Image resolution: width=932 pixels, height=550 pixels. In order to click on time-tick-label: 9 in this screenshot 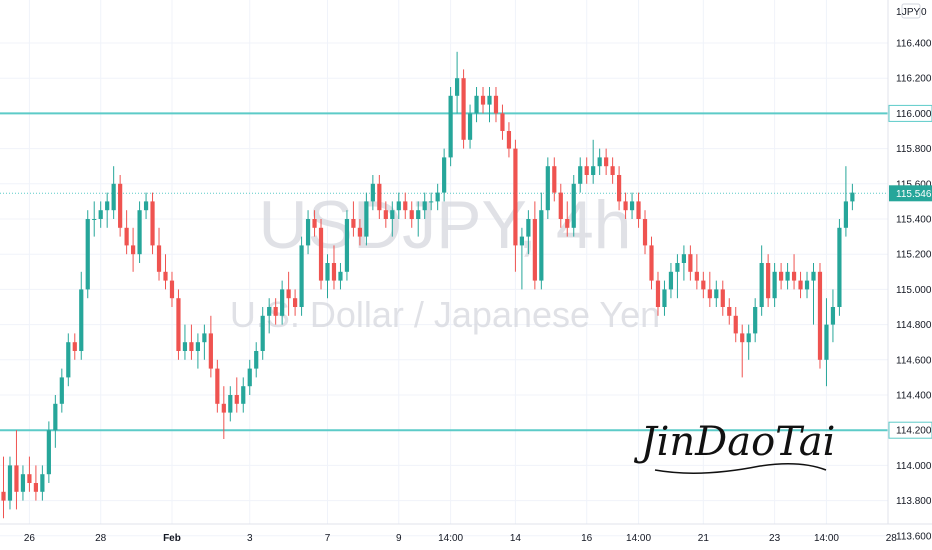, I will do `click(399, 538)`.